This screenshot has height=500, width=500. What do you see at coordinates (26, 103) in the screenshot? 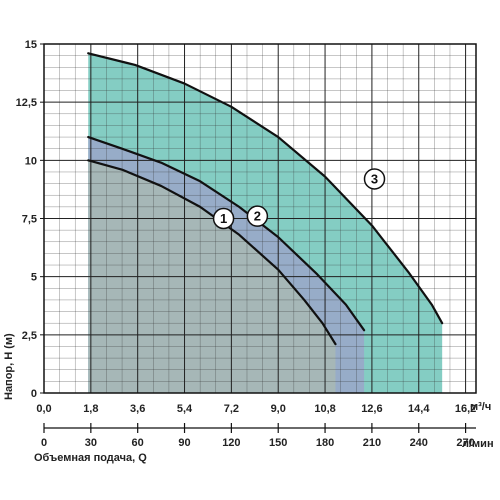
I see `y-tick-label: 12,5` at bounding box center [26, 103].